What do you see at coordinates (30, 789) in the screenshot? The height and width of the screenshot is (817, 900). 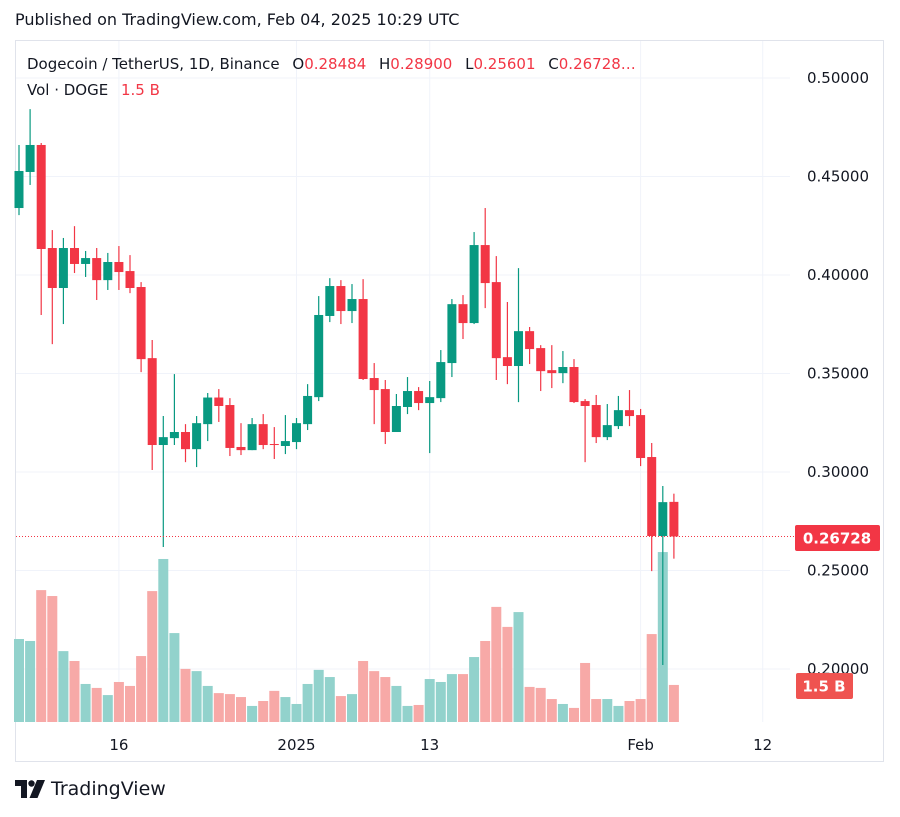 I see `tradingview-logo-icon` at bounding box center [30, 789].